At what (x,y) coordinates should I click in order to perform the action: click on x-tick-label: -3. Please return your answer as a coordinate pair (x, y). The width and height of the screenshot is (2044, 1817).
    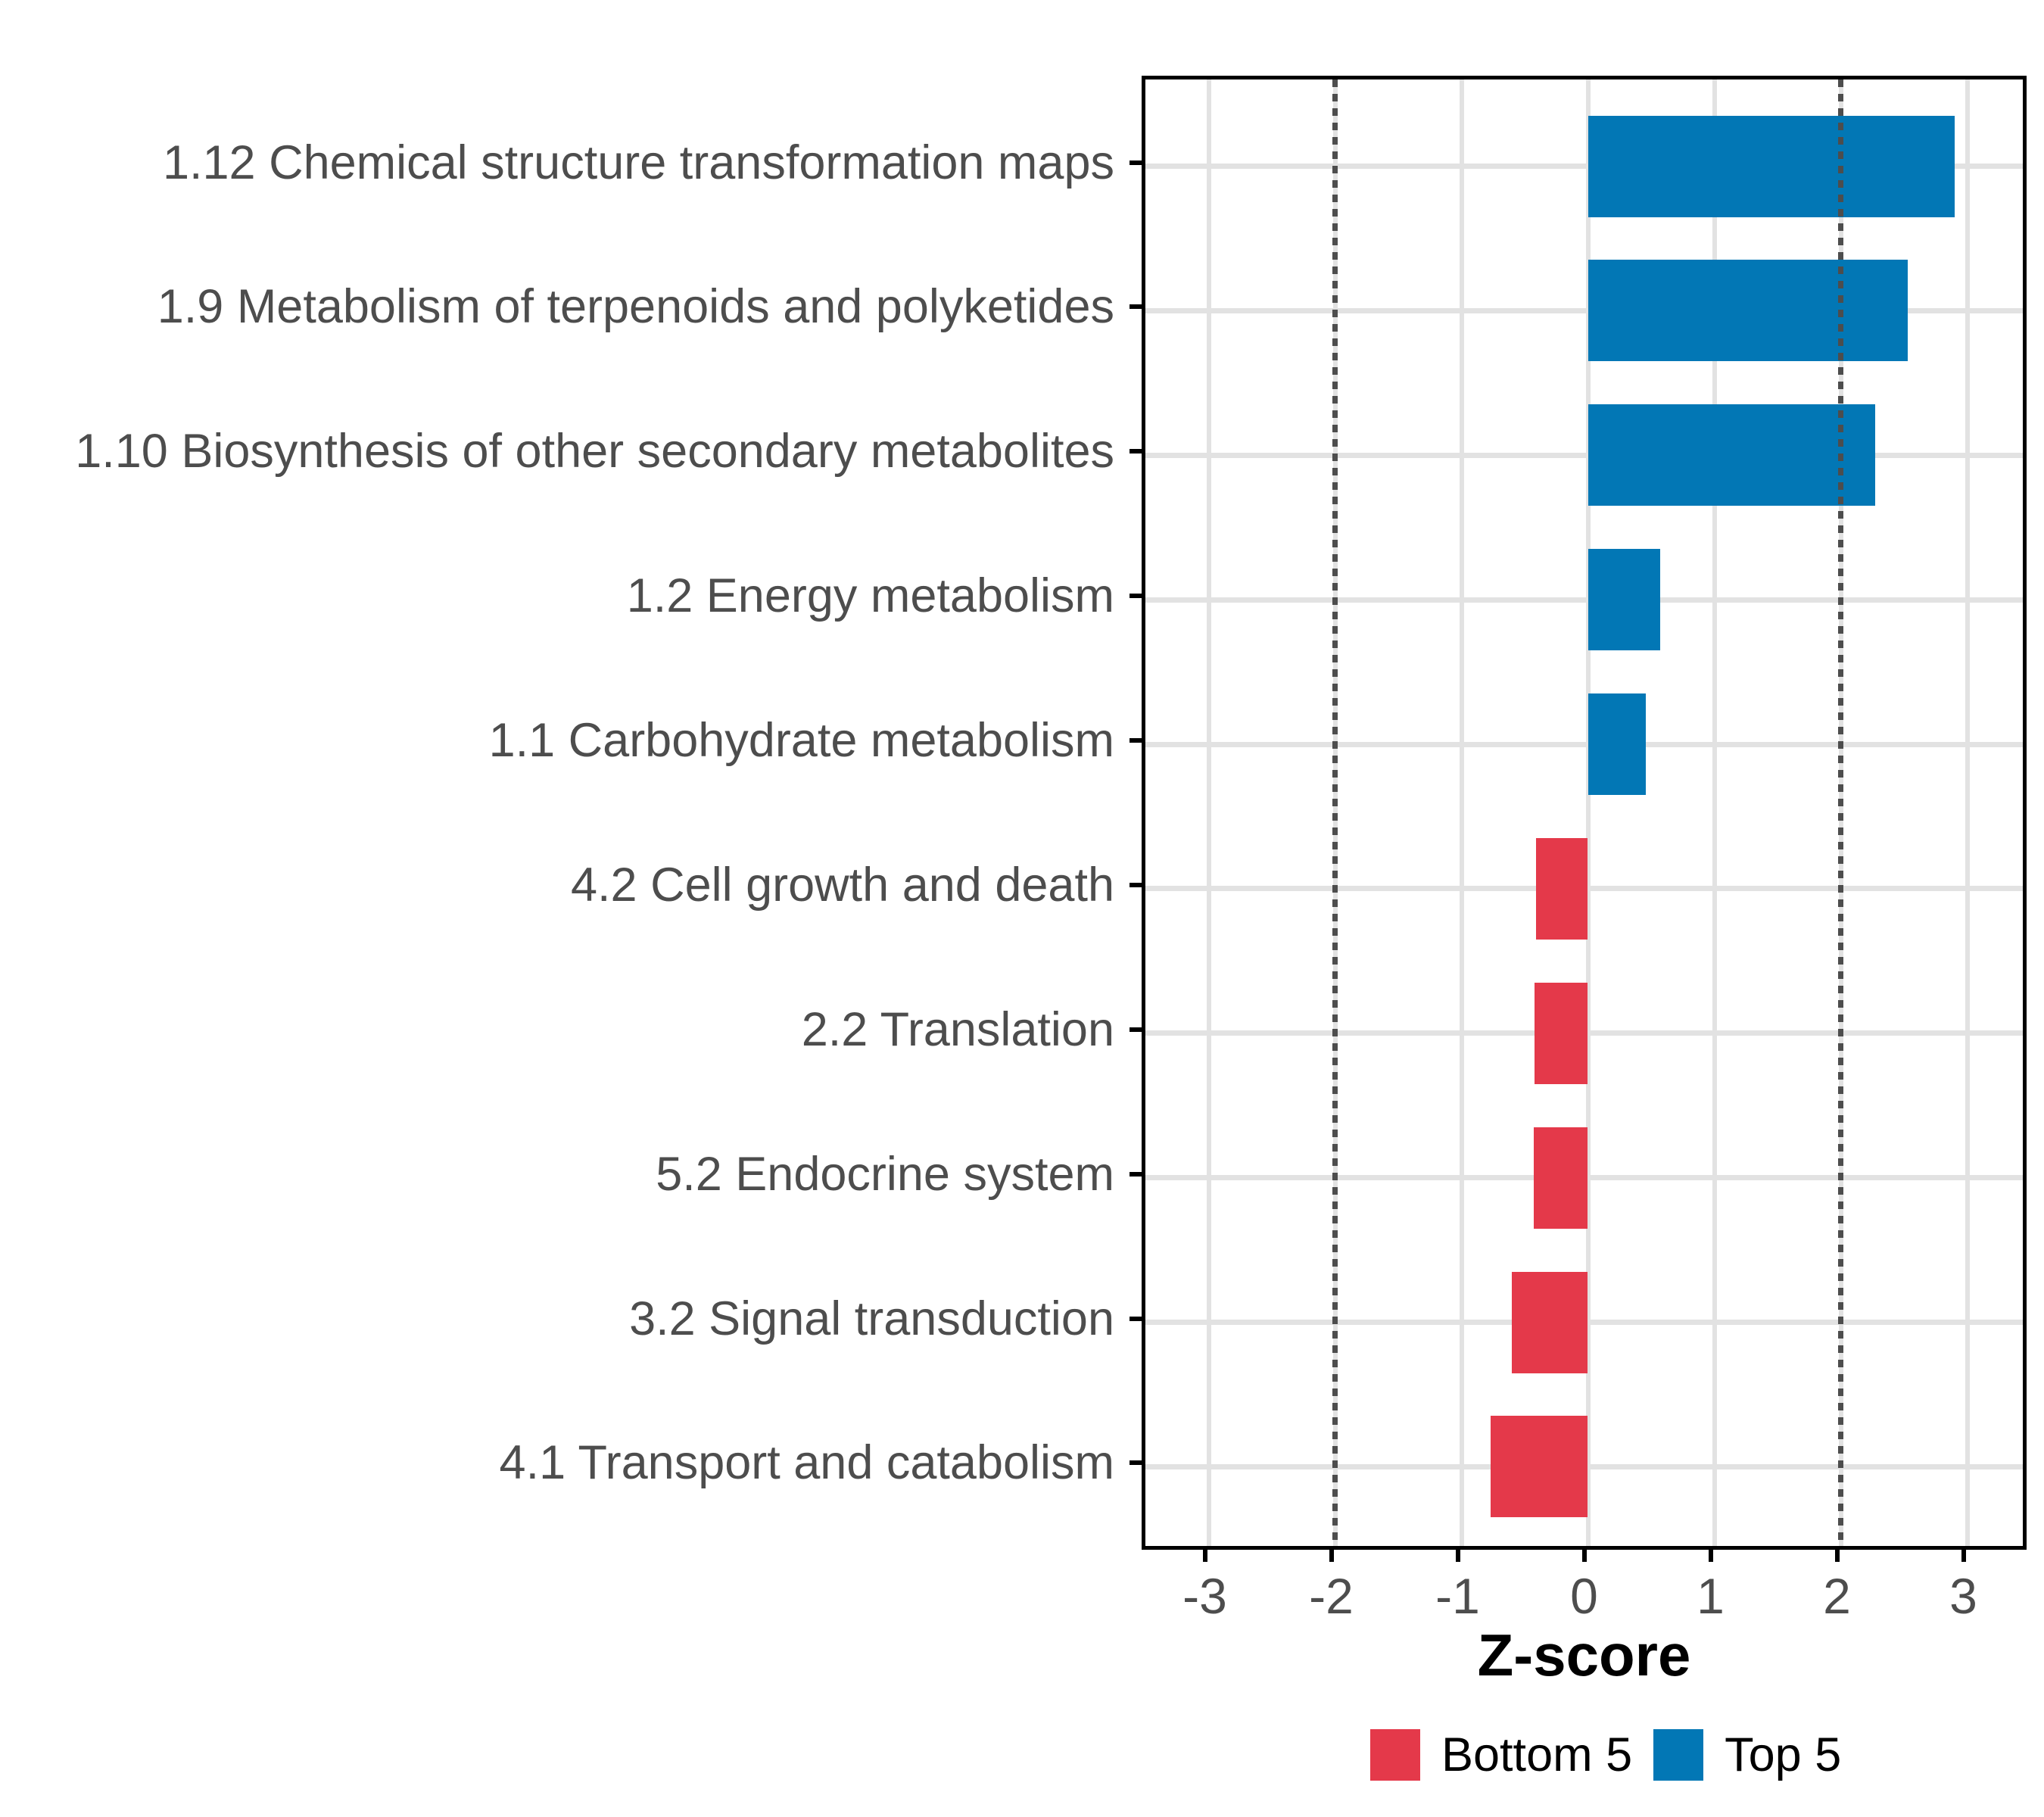
    Looking at the image, I should click on (1204, 1596).